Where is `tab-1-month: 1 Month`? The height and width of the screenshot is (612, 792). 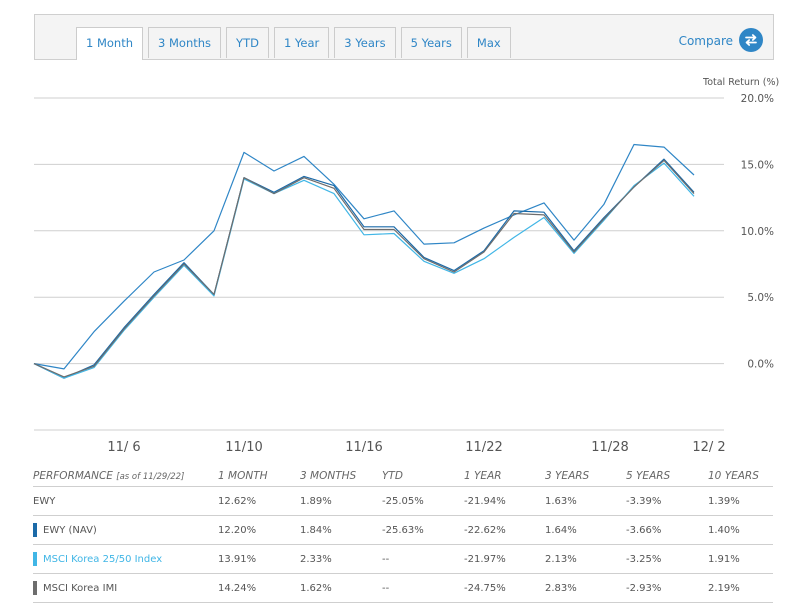
tab-1-month: 1 Month is located at coordinates (110, 43).